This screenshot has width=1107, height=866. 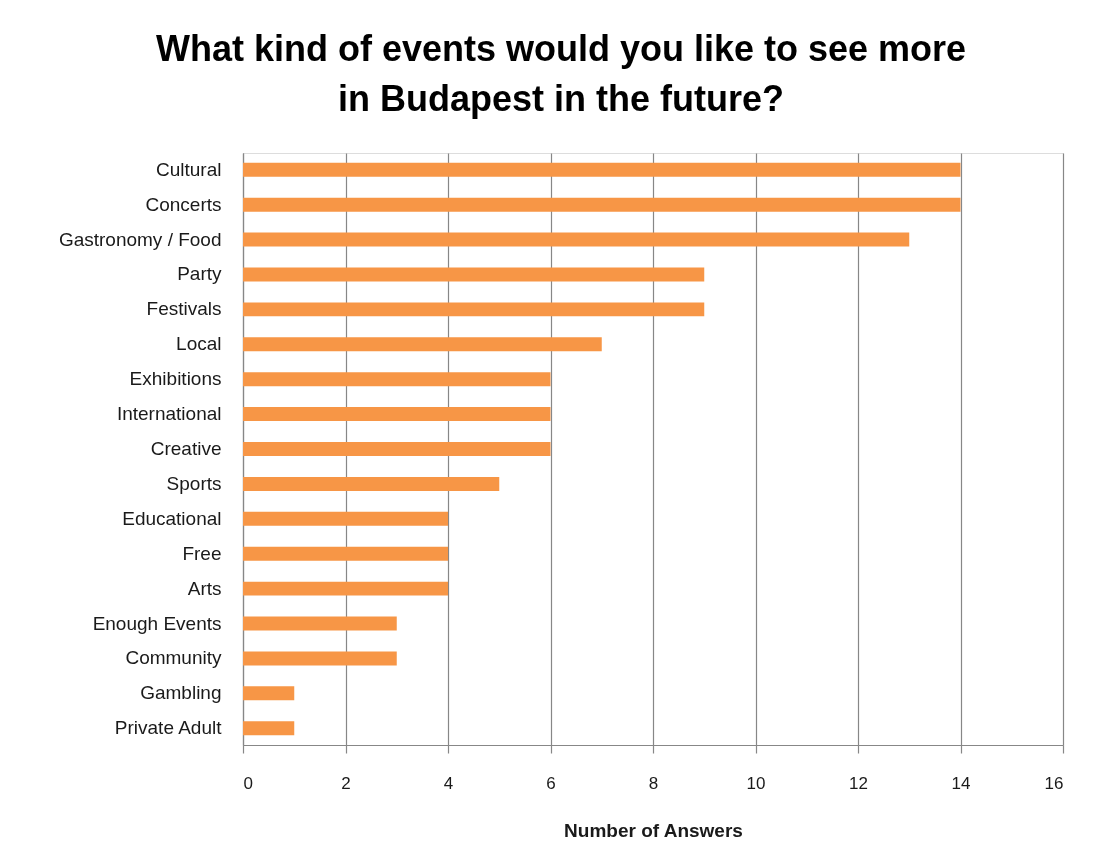 What do you see at coordinates (157, 623) in the screenshot?
I see `y-tick-label: Enough Events` at bounding box center [157, 623].